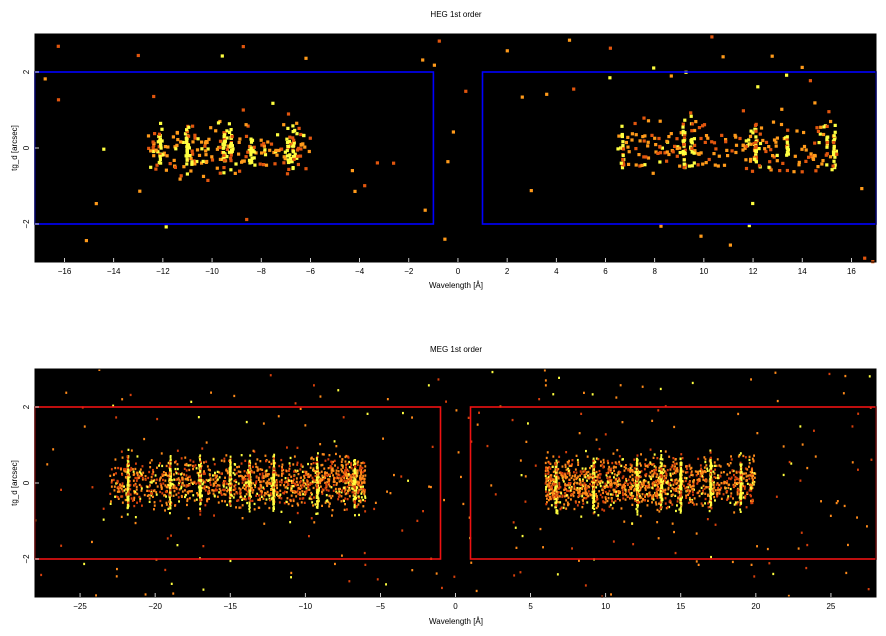  Describe the element at coordinates (507, 271) in the screenshot. I see `heg-x-tick-label: 2` at that location.